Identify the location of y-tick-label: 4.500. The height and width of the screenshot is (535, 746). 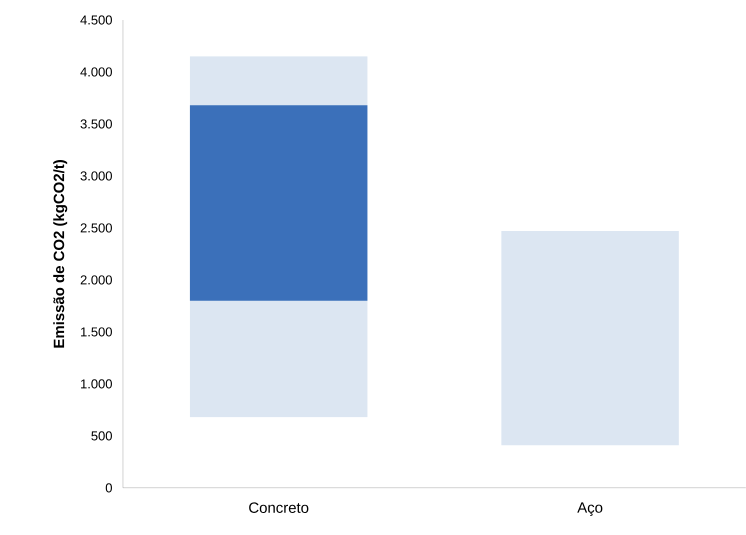
(96, 20).